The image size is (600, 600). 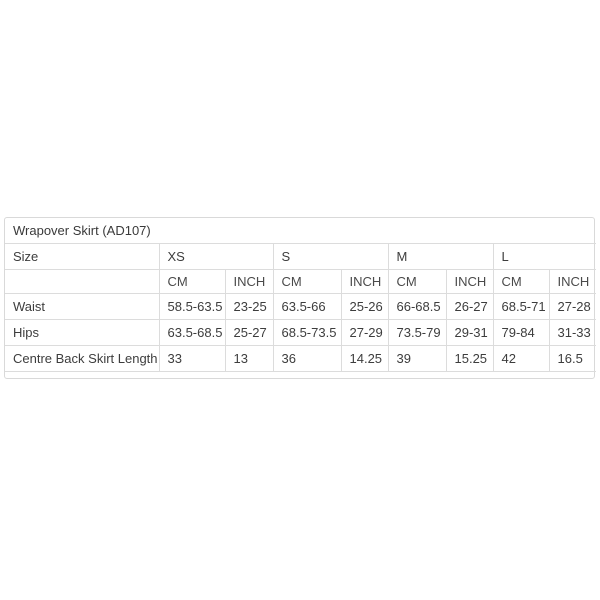 What do you see at coordinates (216, 256) in the screenshot?
I see `size-col-header-xs: XS` at bounding box center [216, 256].